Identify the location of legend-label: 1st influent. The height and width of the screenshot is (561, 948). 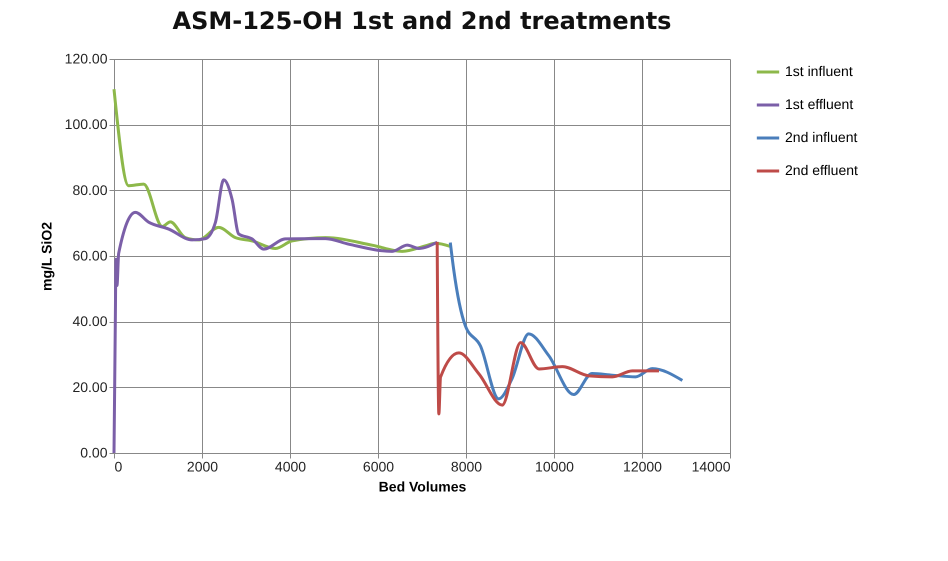
(819, 71).